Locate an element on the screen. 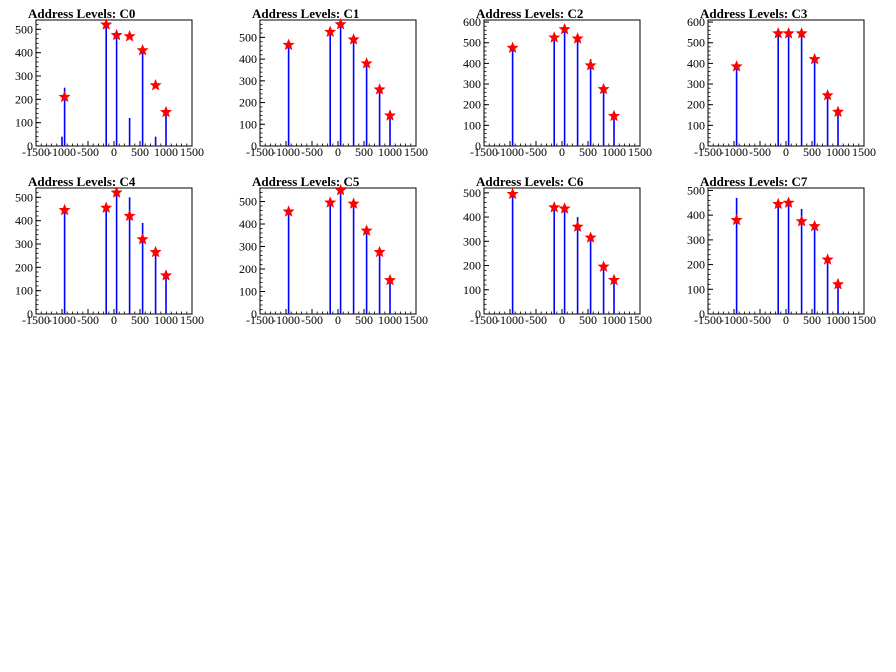  chart-title: Address Levels: C0 is located at coordinates (82, 13).